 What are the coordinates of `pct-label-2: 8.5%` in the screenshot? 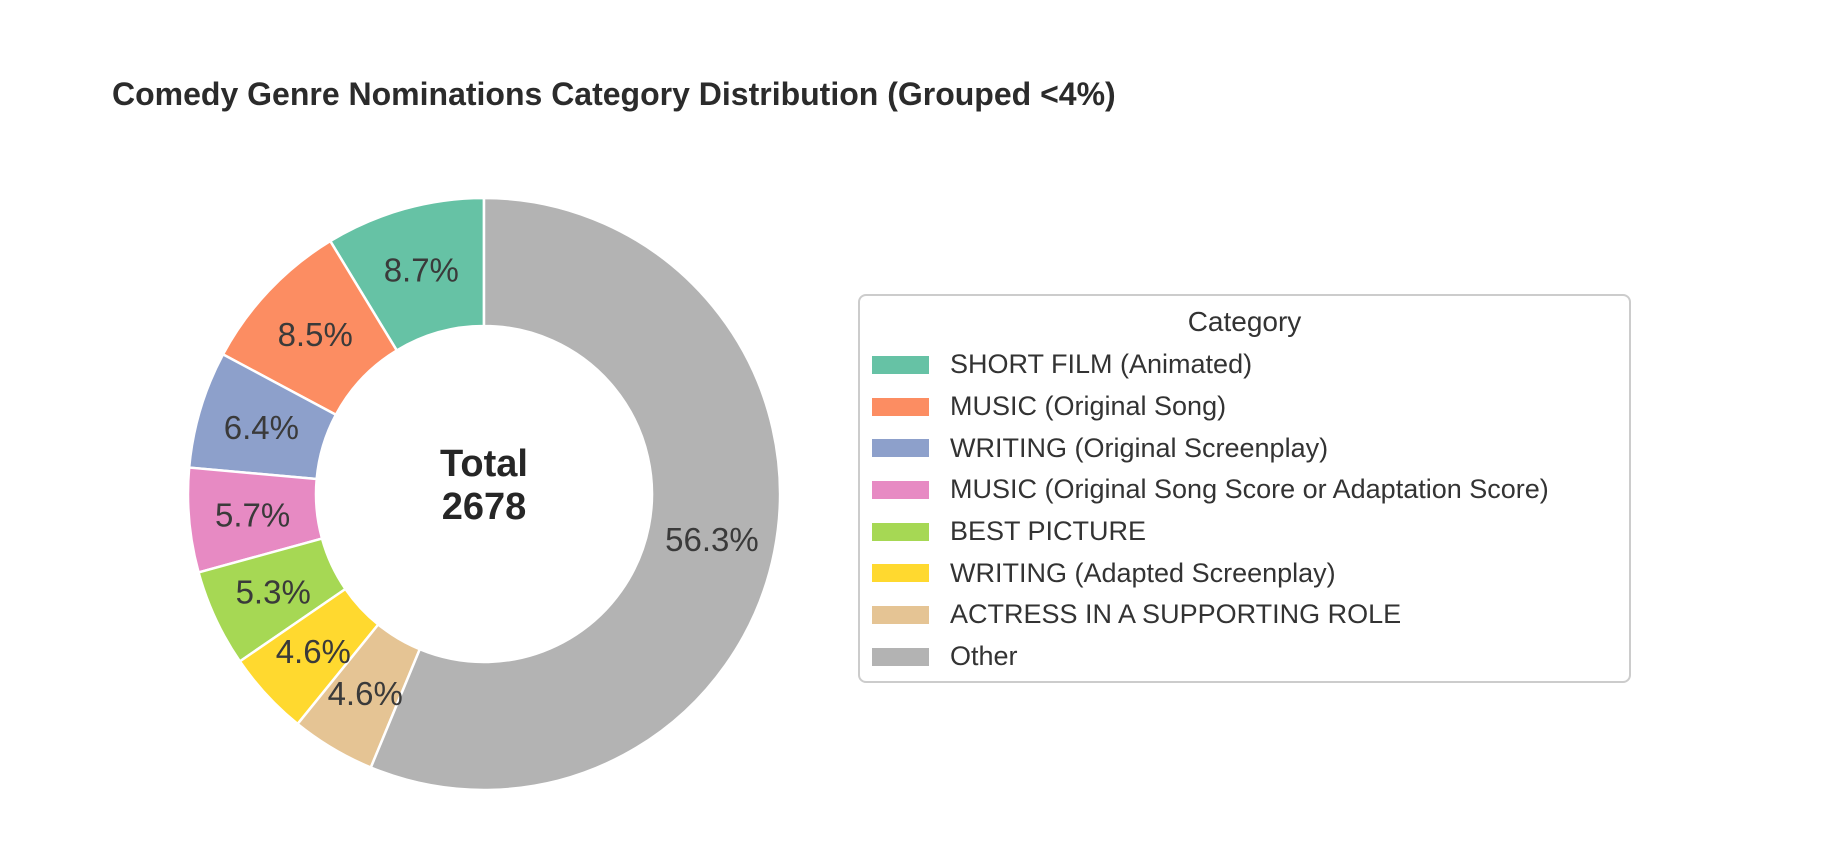 It's located at (315, 334).